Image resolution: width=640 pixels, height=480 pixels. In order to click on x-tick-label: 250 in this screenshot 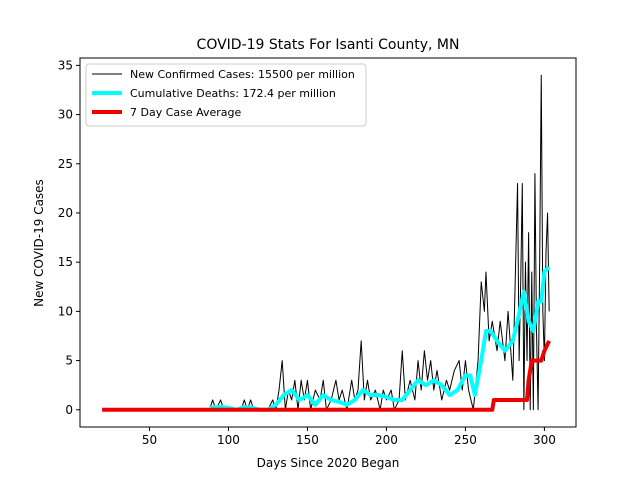, I will do `click(465, 440)`.